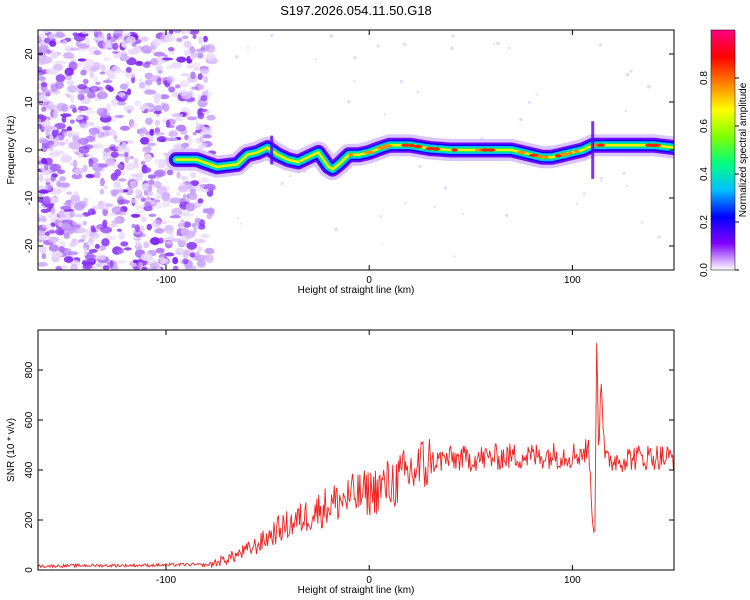 Image resolution: width=750 pixels, height=600 pixels. What do you see at coordinates (29, 369) in the screenshot?
I see `y-tick-label: 800` at bounding box center [29, 369].